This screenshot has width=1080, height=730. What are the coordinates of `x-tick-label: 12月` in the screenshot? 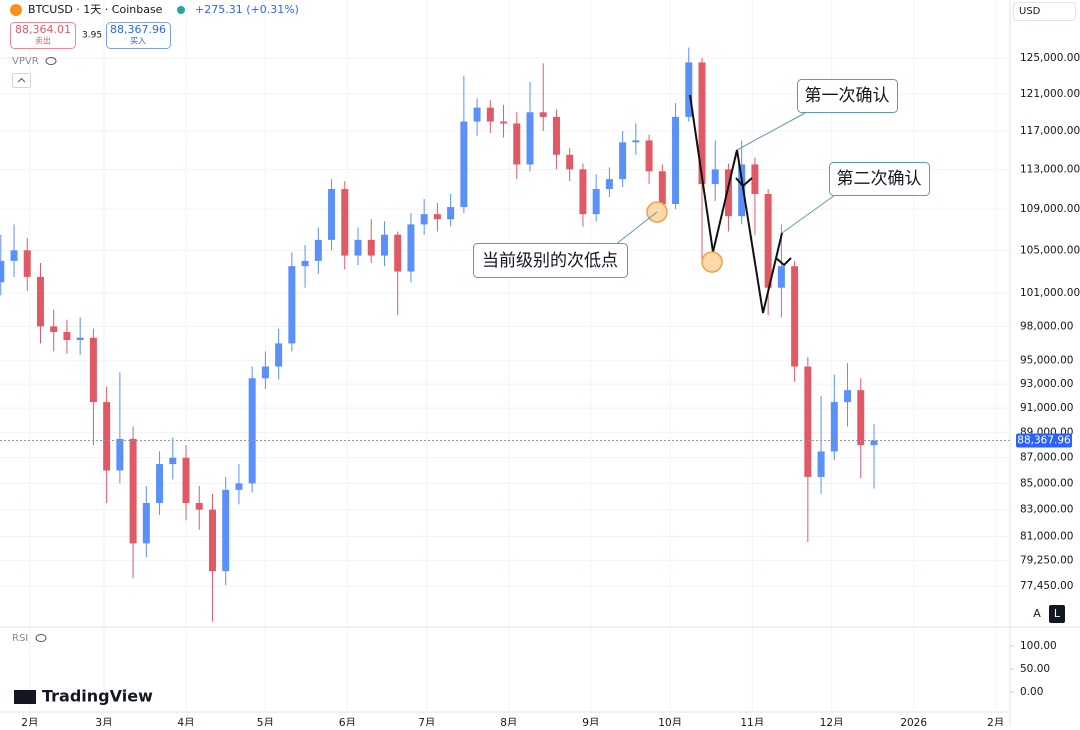 It's located at (832, 721).